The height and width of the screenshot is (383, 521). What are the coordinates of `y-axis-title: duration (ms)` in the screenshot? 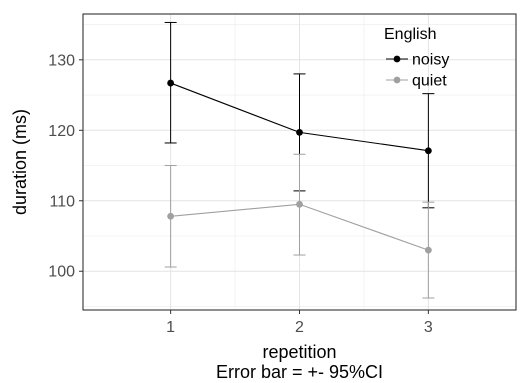 It's located at (20, 162).